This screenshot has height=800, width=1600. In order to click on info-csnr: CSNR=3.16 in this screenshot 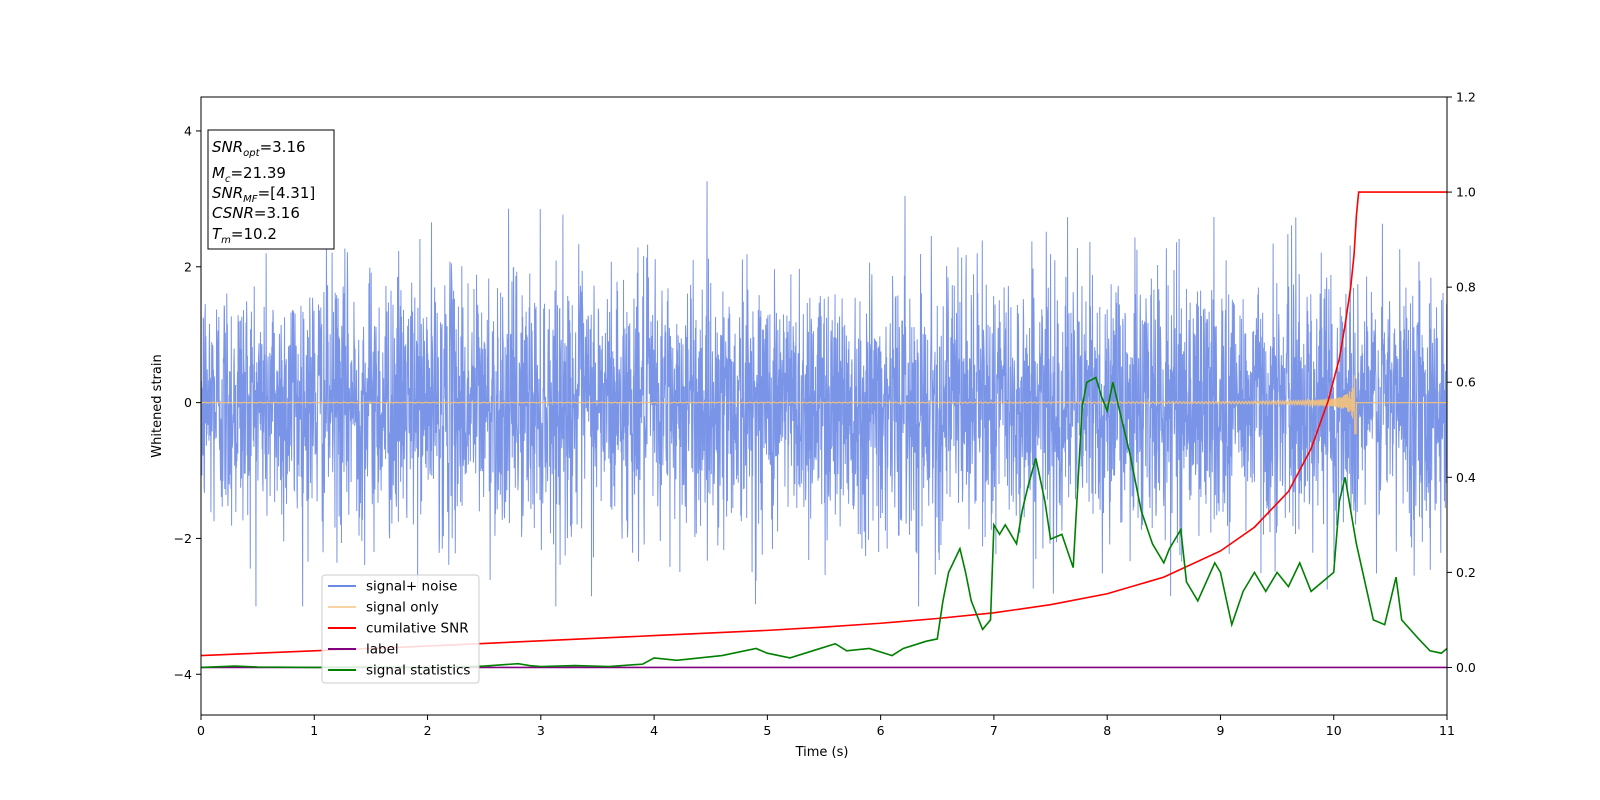, I will do `click(256, 213)`.